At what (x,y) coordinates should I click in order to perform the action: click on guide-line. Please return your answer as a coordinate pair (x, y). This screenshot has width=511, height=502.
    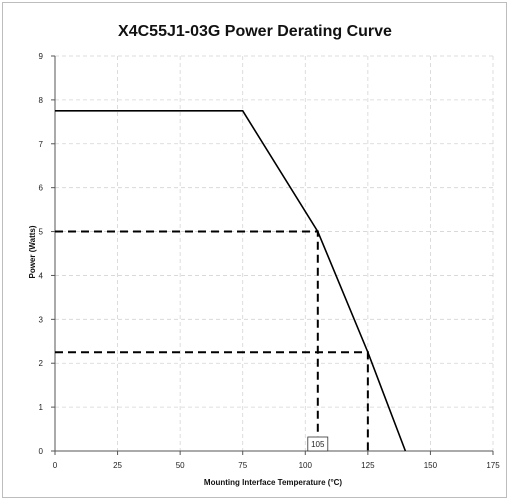
    Looking at the image, I should click on (212, 401).